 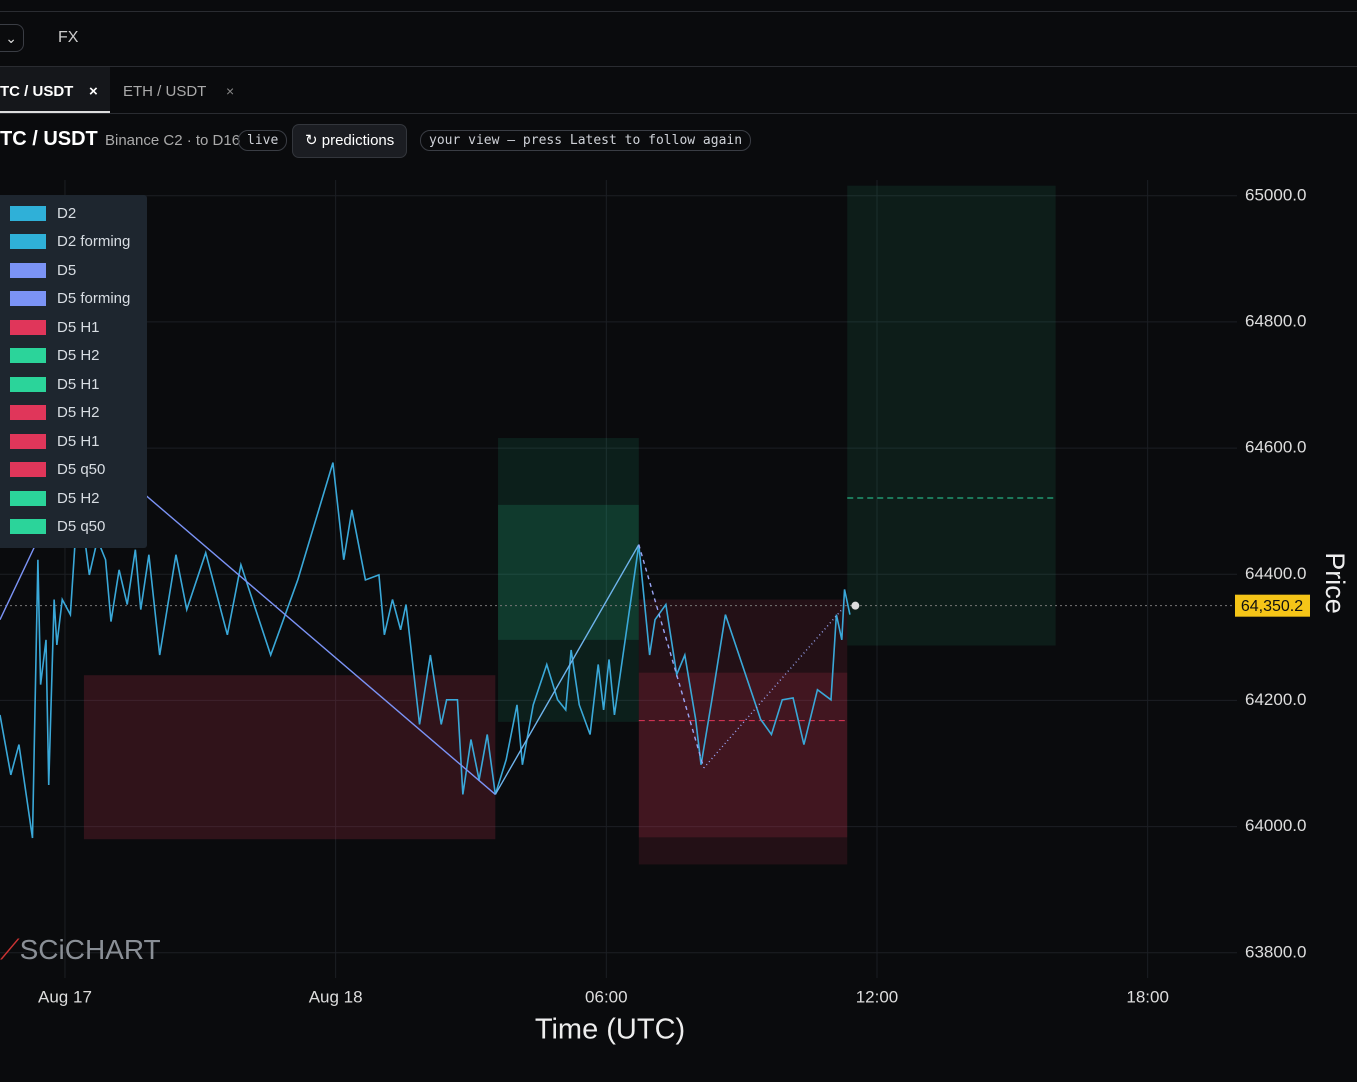 I want to click on top-border, so click(x=678, y=11).